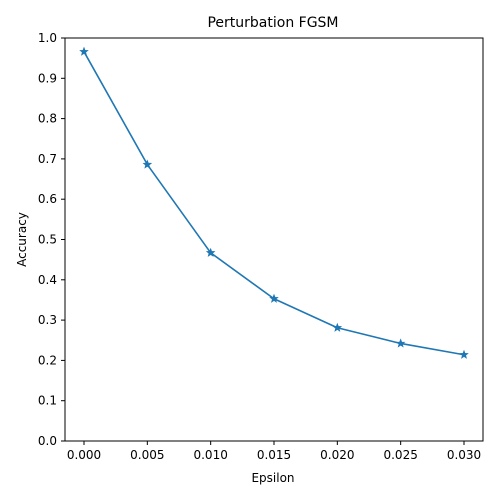 This screenshot has width=500, height=500. Describe the element at coordinates (47, 240) in the screenshot. I see `y-tick-label: 0.5` at that location.